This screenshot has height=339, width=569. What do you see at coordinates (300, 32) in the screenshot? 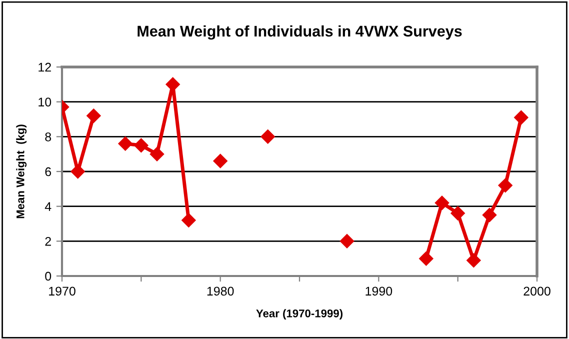
I see `chart-title: Mean Weight of Individuals in 4VWX Surveys` at bounding box center [300, 32].